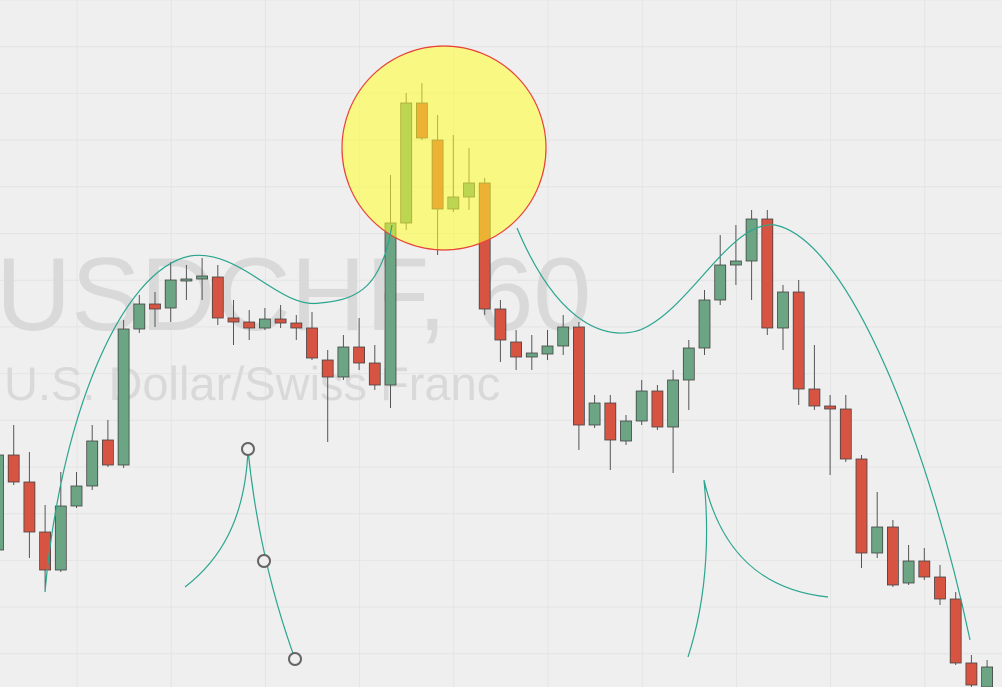  I want to click on highlight-circle, so click(444, 148).